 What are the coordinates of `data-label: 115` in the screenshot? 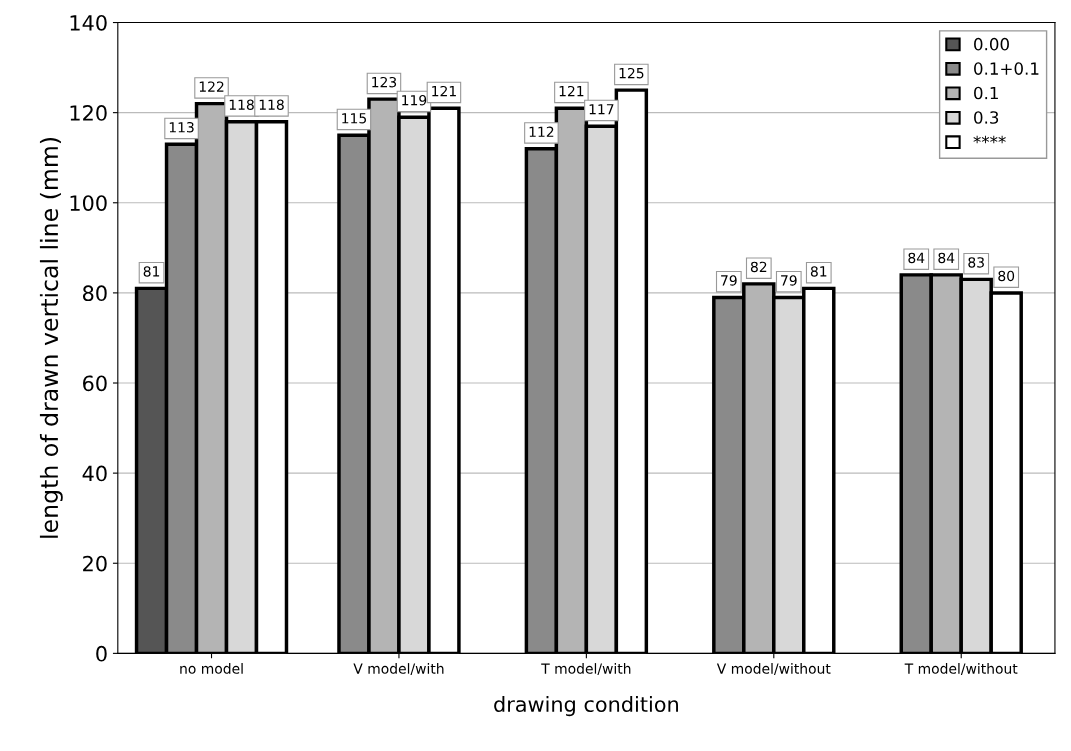 It's located at (354, 118).